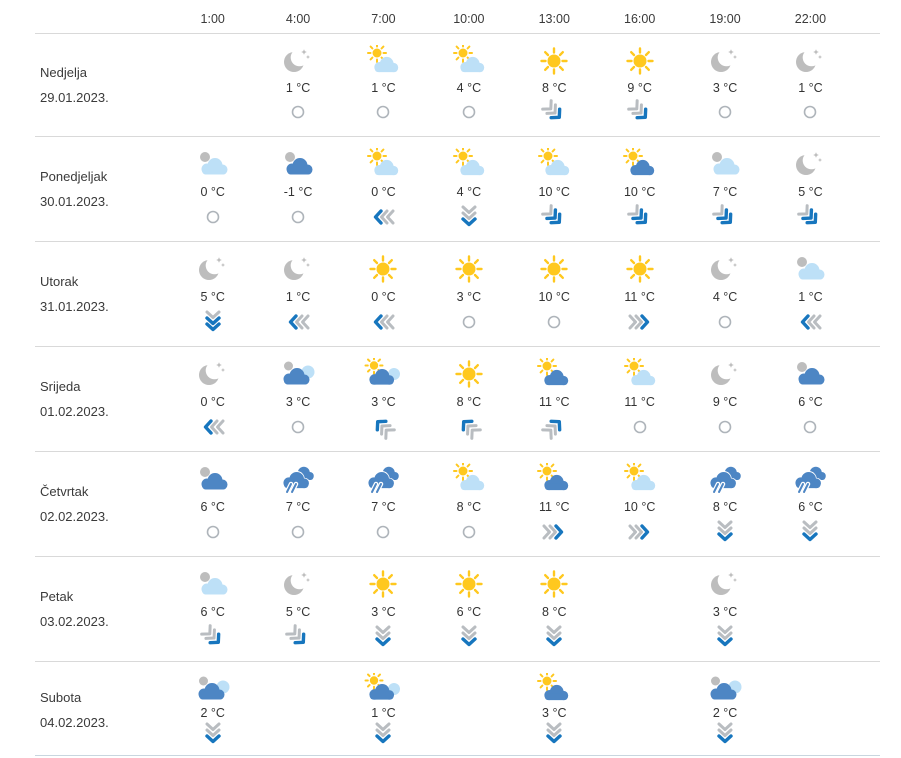 The height and width of the screenshot is (758, 901). I want to click on forecast-cell: 4 °C, so click(724, 294).